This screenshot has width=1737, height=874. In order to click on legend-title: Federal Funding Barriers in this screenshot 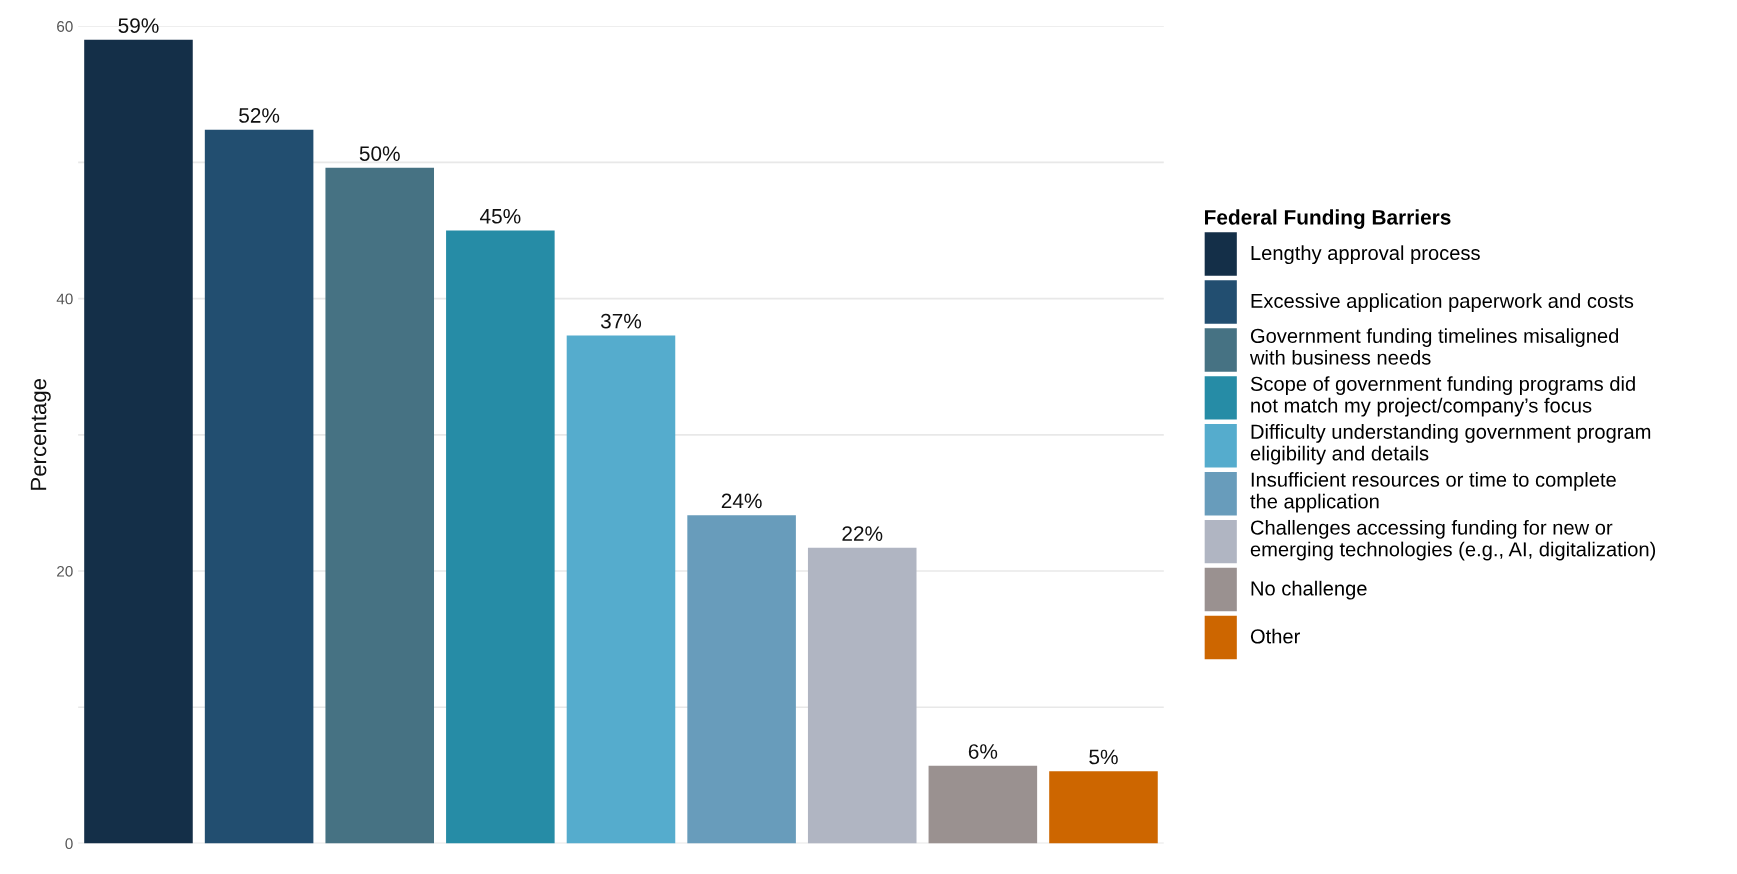, I will do `click(1328, 219)`.